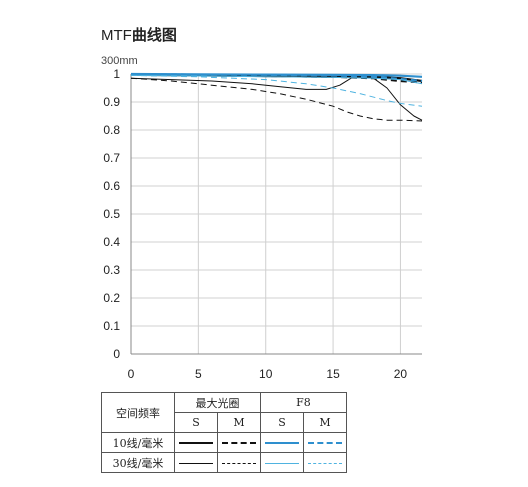 This screenshot has height=487, width=528. What do you see at coordinates (138, 442) in the screenshot?
I see `legend-row-10: 10线/毫米` at bounding box center [138, 442].